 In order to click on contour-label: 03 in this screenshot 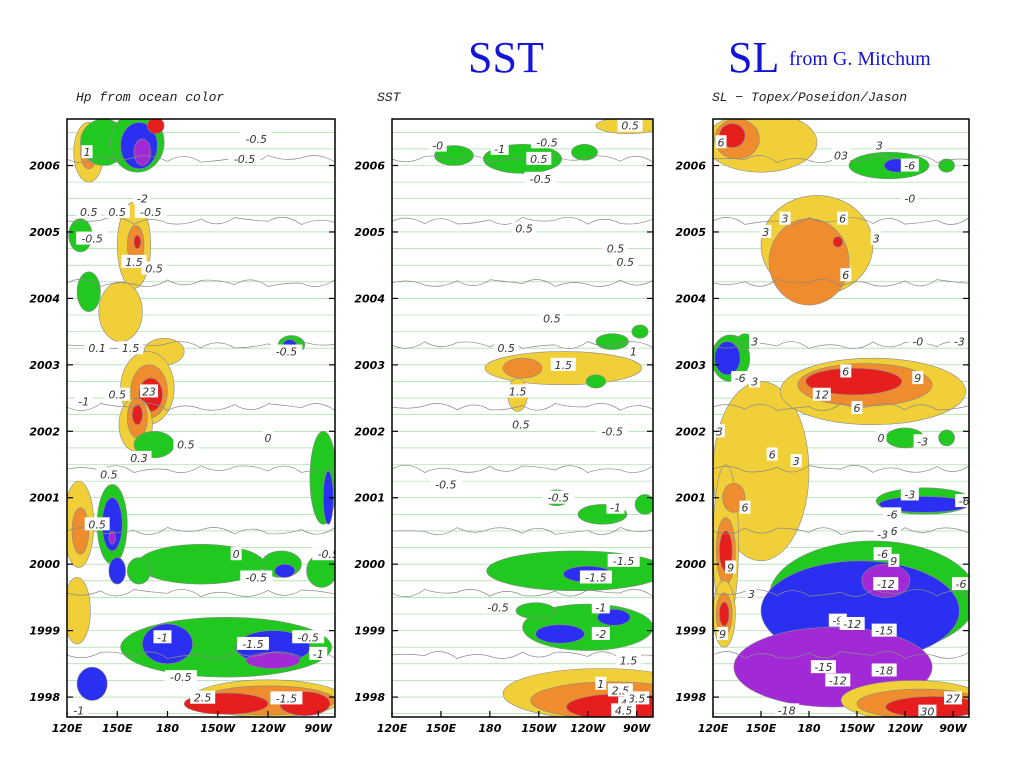, I will do `click(841, 156)`.